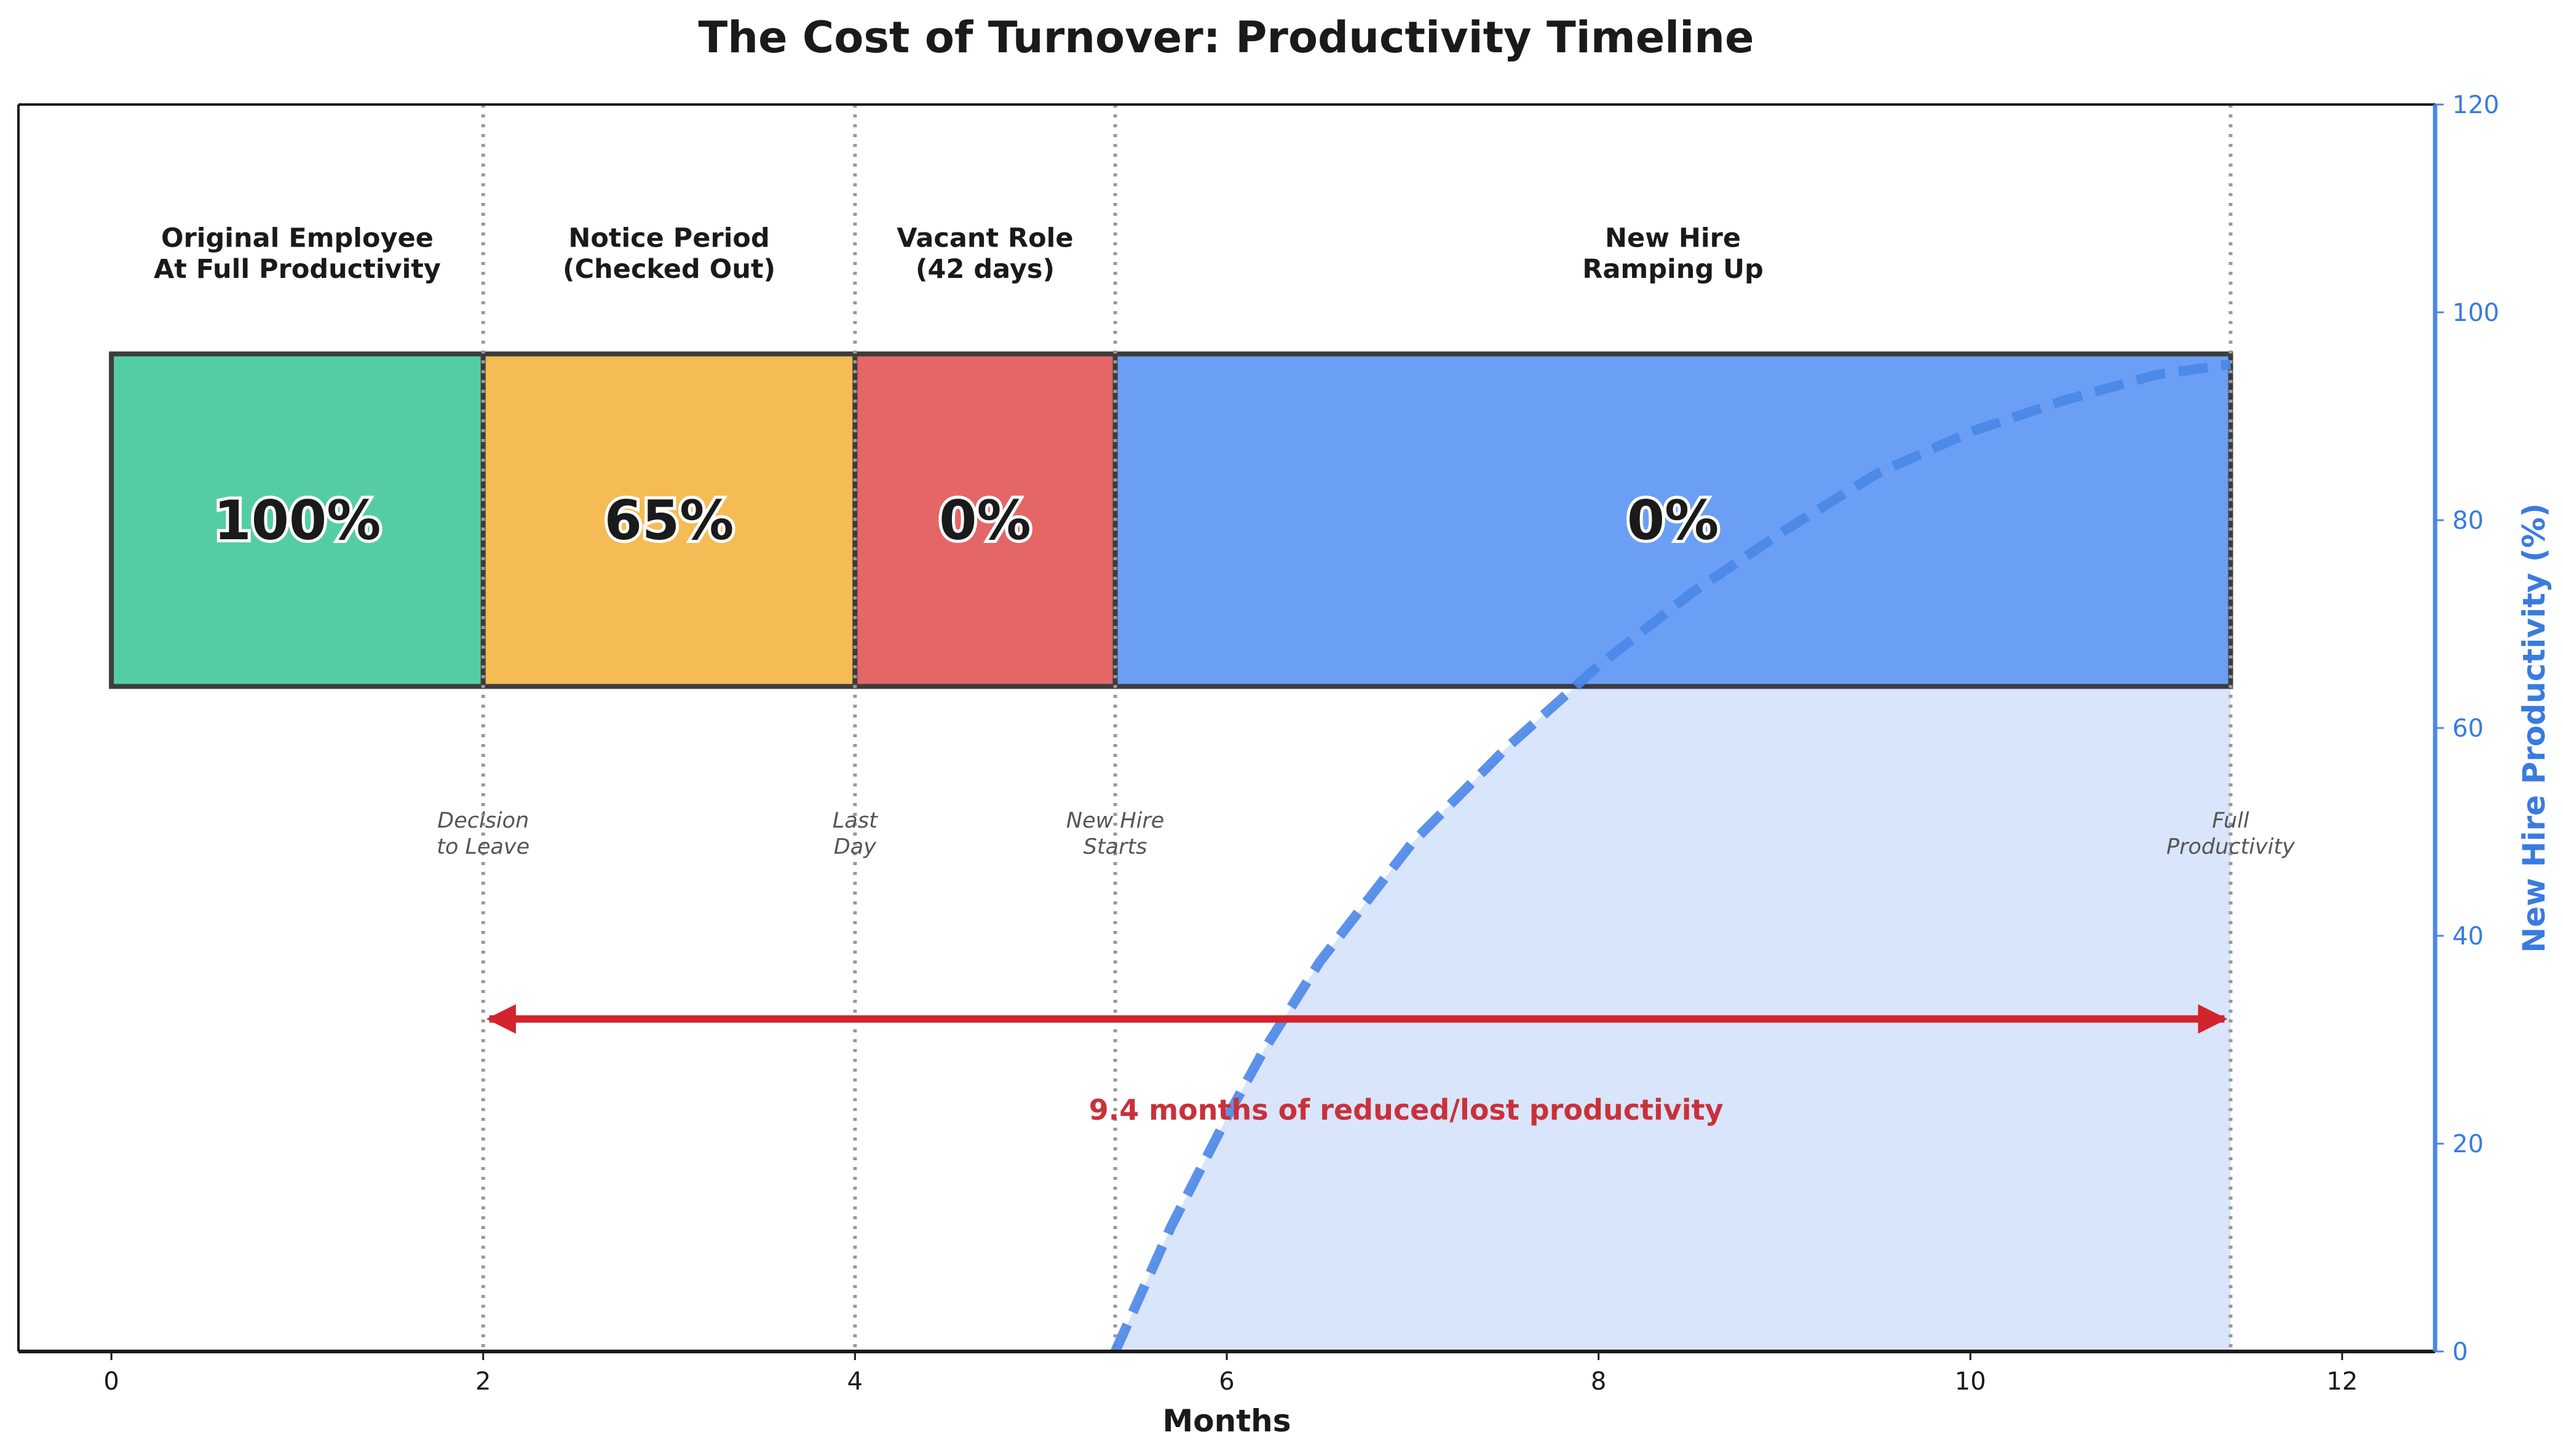  What do you see at coordinates (1673, 239) in the screenshot?
I see `phase-label-line1-3: New Hire` at bounding box center [1673, 239].